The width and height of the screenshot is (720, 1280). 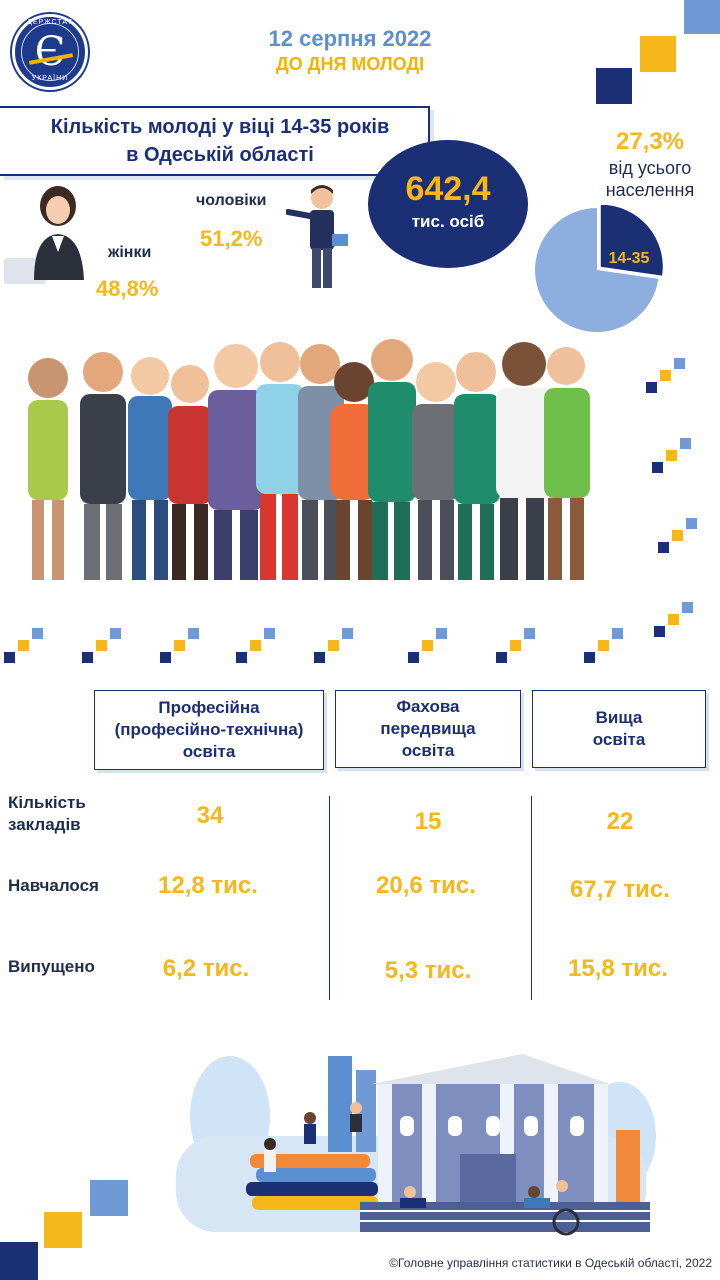 I want to click on men-value: 51,2%, so click(x=231, y=238).